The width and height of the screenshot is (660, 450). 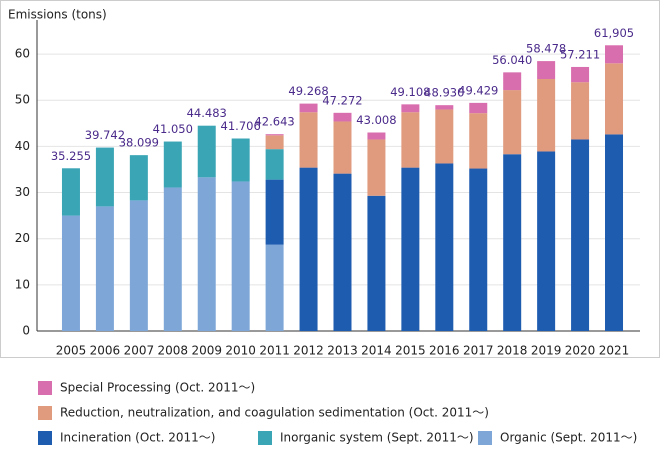 What do you see at coordinates (206, 351) in the screenshot?
I see `x-tick-label: 2009` at bounding box center [206, 351].